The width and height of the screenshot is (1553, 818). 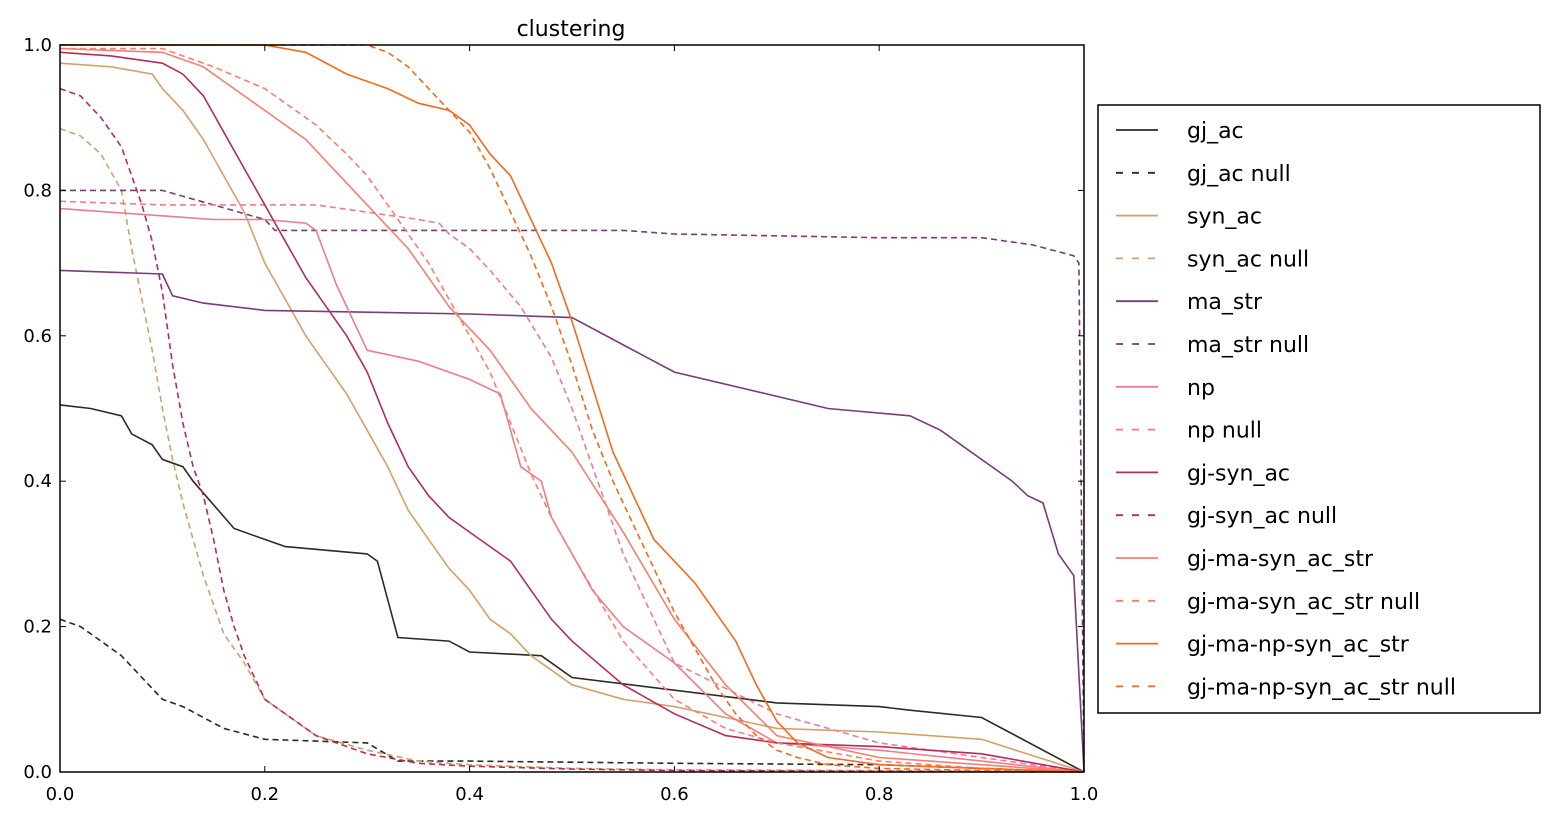 I want to click on x-tick-label: 1.0, so click(x=1084, y=794).